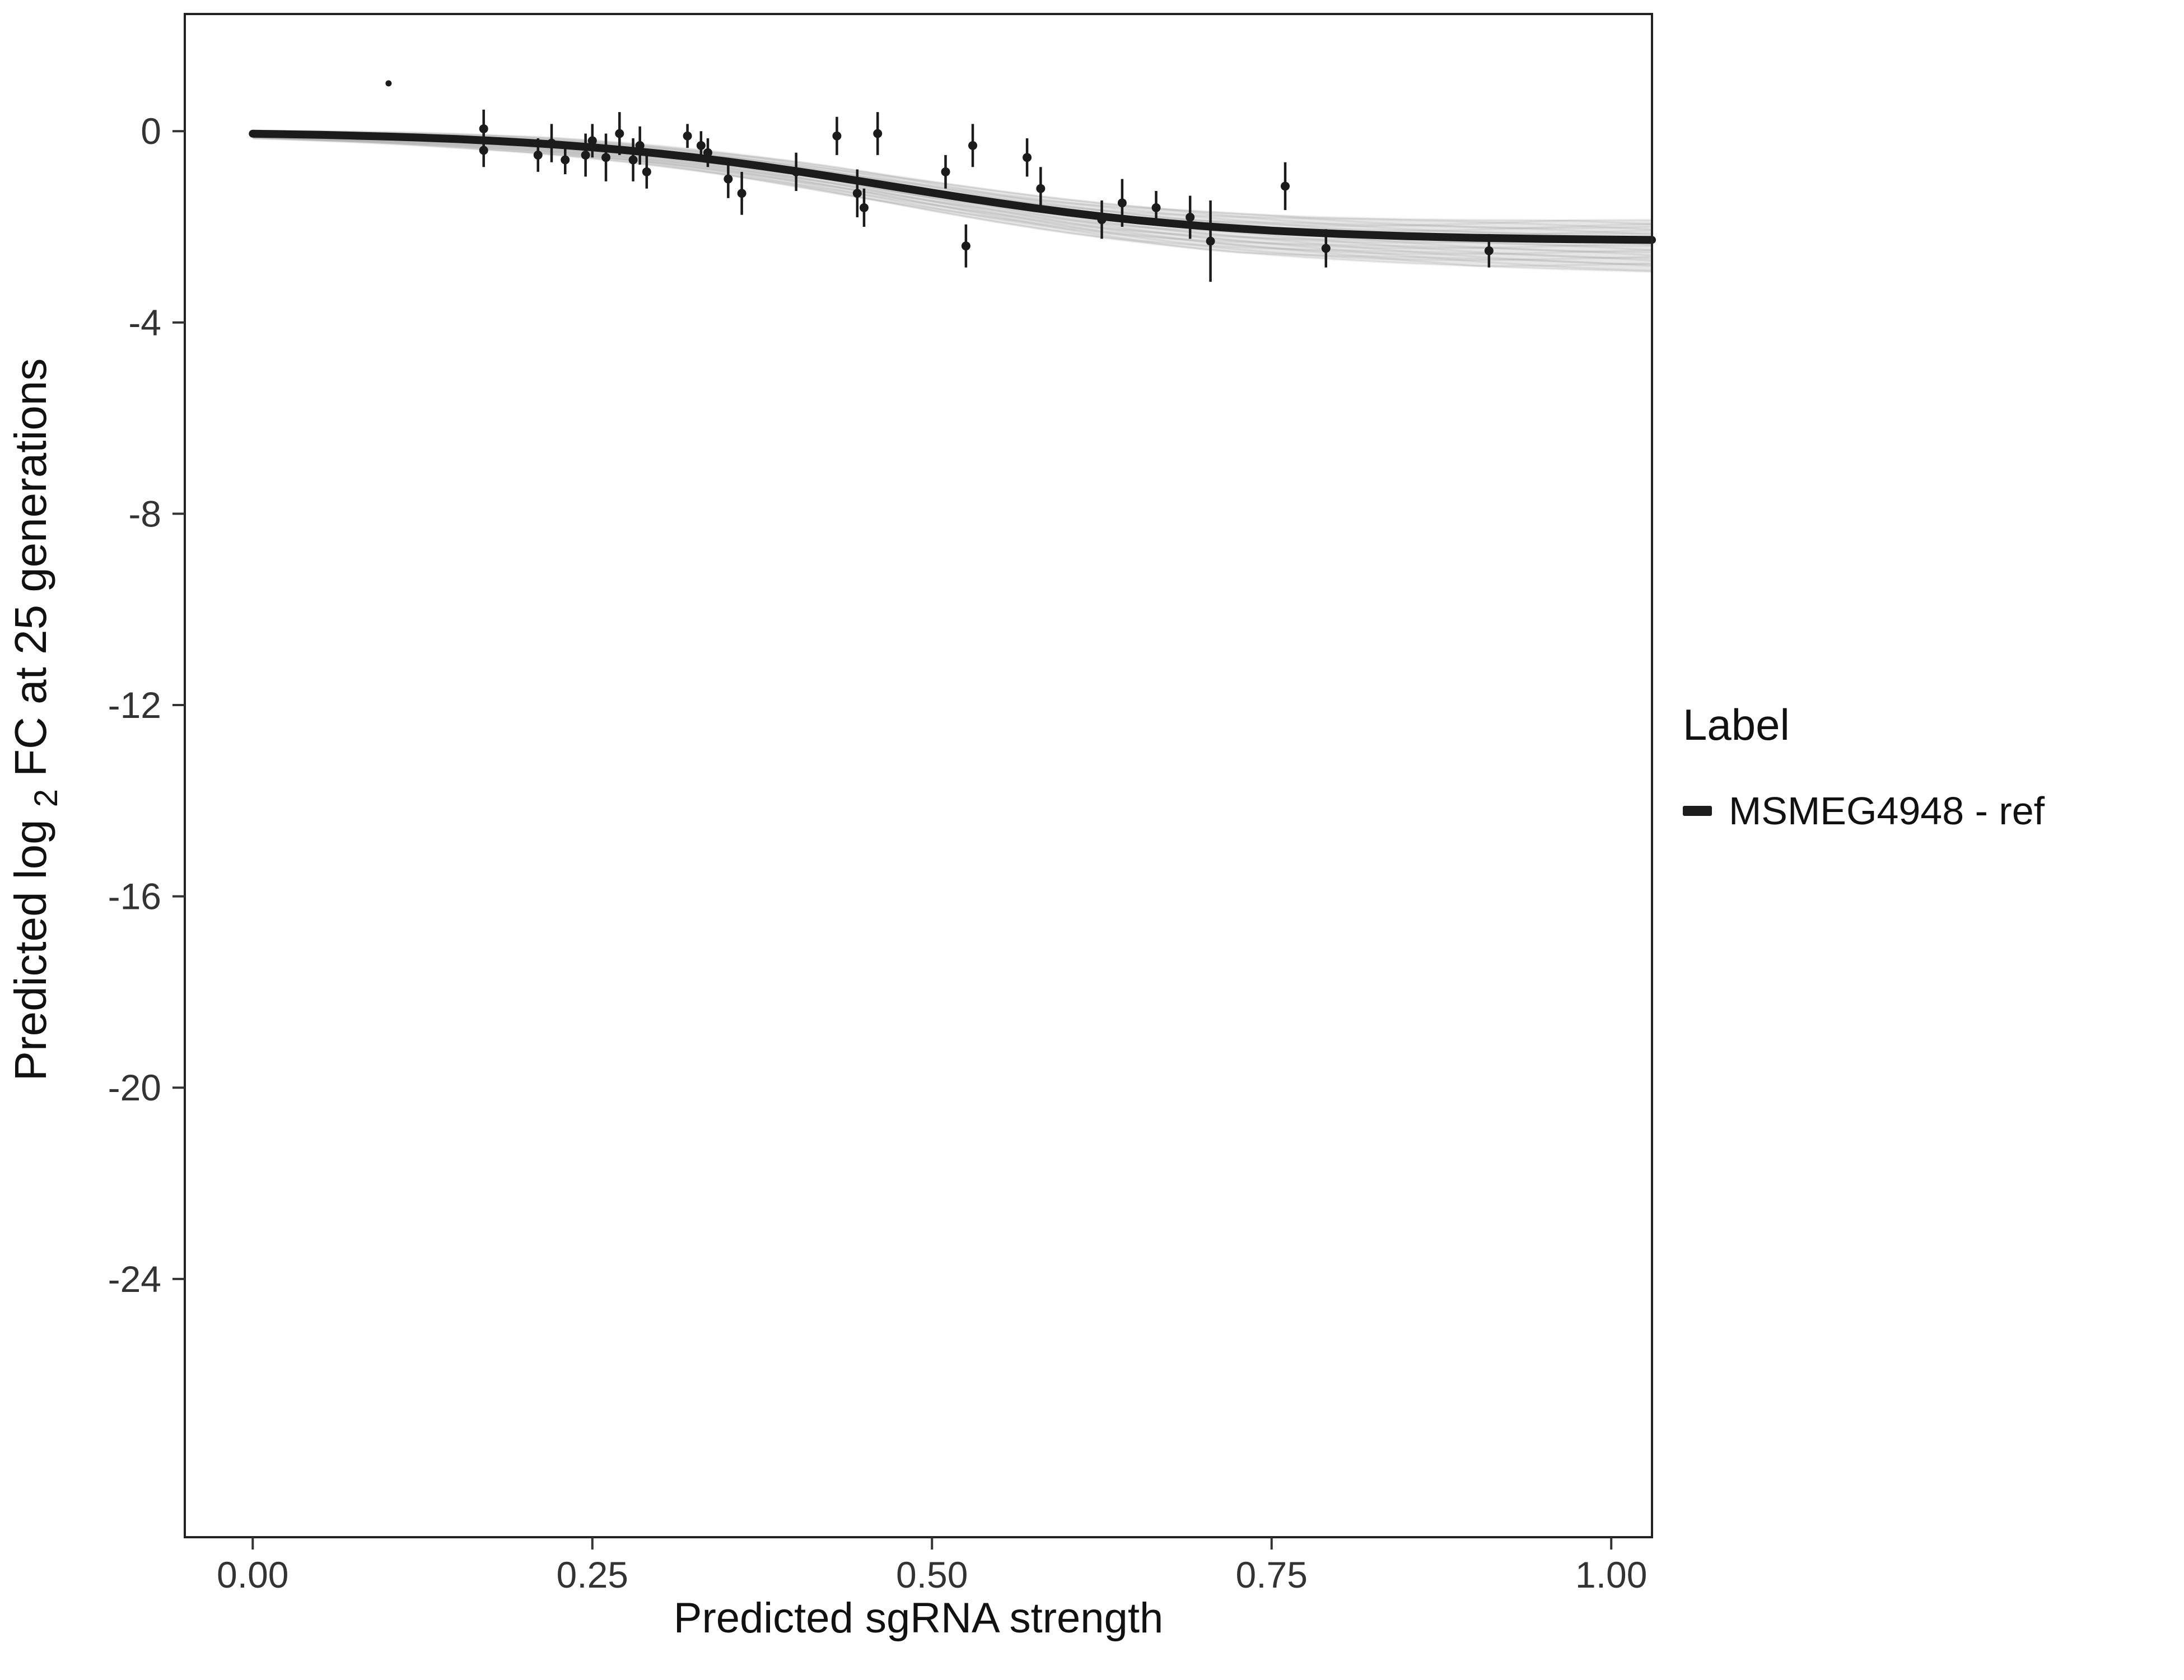 The image size is (2184, 1680). What do you see at coordinates (1272, 1575) in the screenshot?
I see `x-tick-label: 0.75` at bounding box center [1272, 1575].